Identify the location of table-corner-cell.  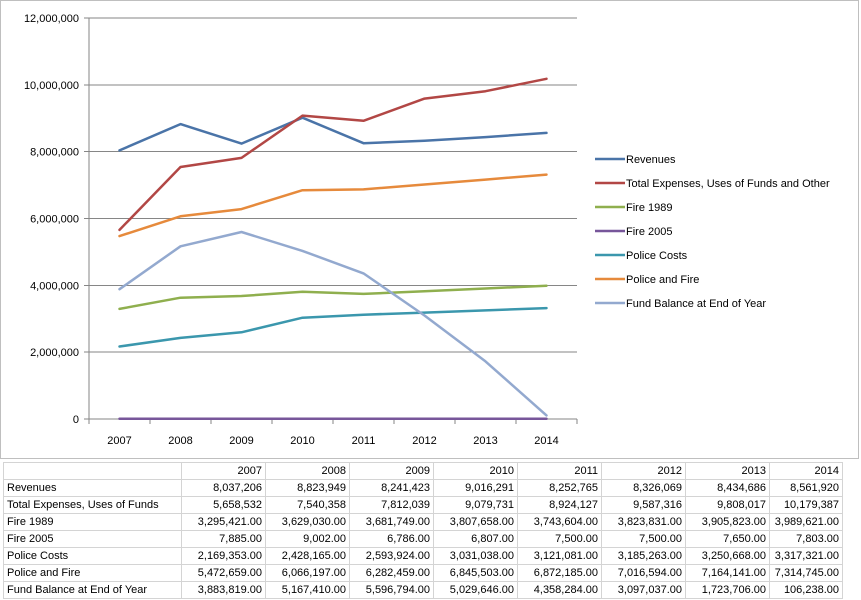
(92, 471).